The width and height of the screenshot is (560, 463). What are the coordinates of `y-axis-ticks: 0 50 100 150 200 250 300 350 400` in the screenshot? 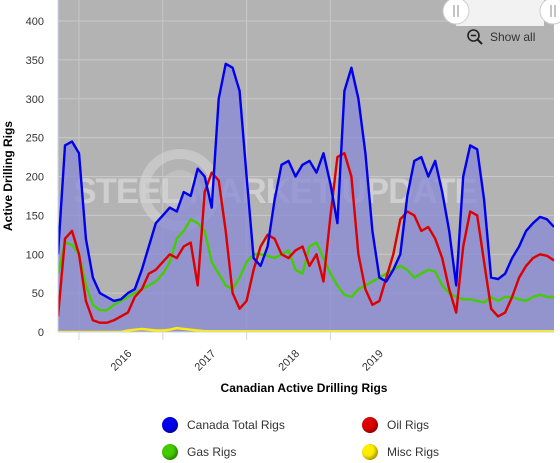 It's located at (35, 177).